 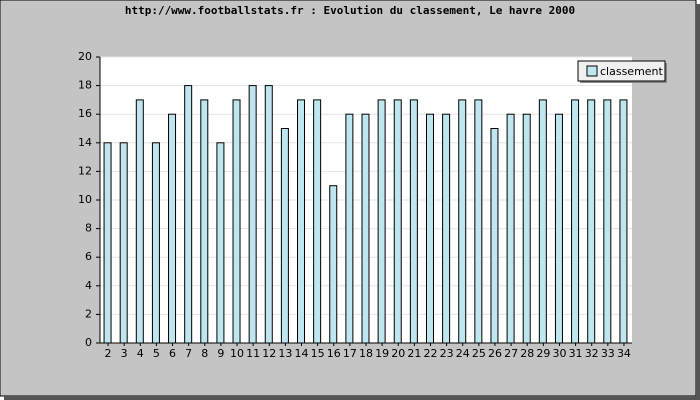 What do you see at coordinates (350, 353) in the screenshot?
I see `x-tick-label: 17` at bounding box center [350, 353].